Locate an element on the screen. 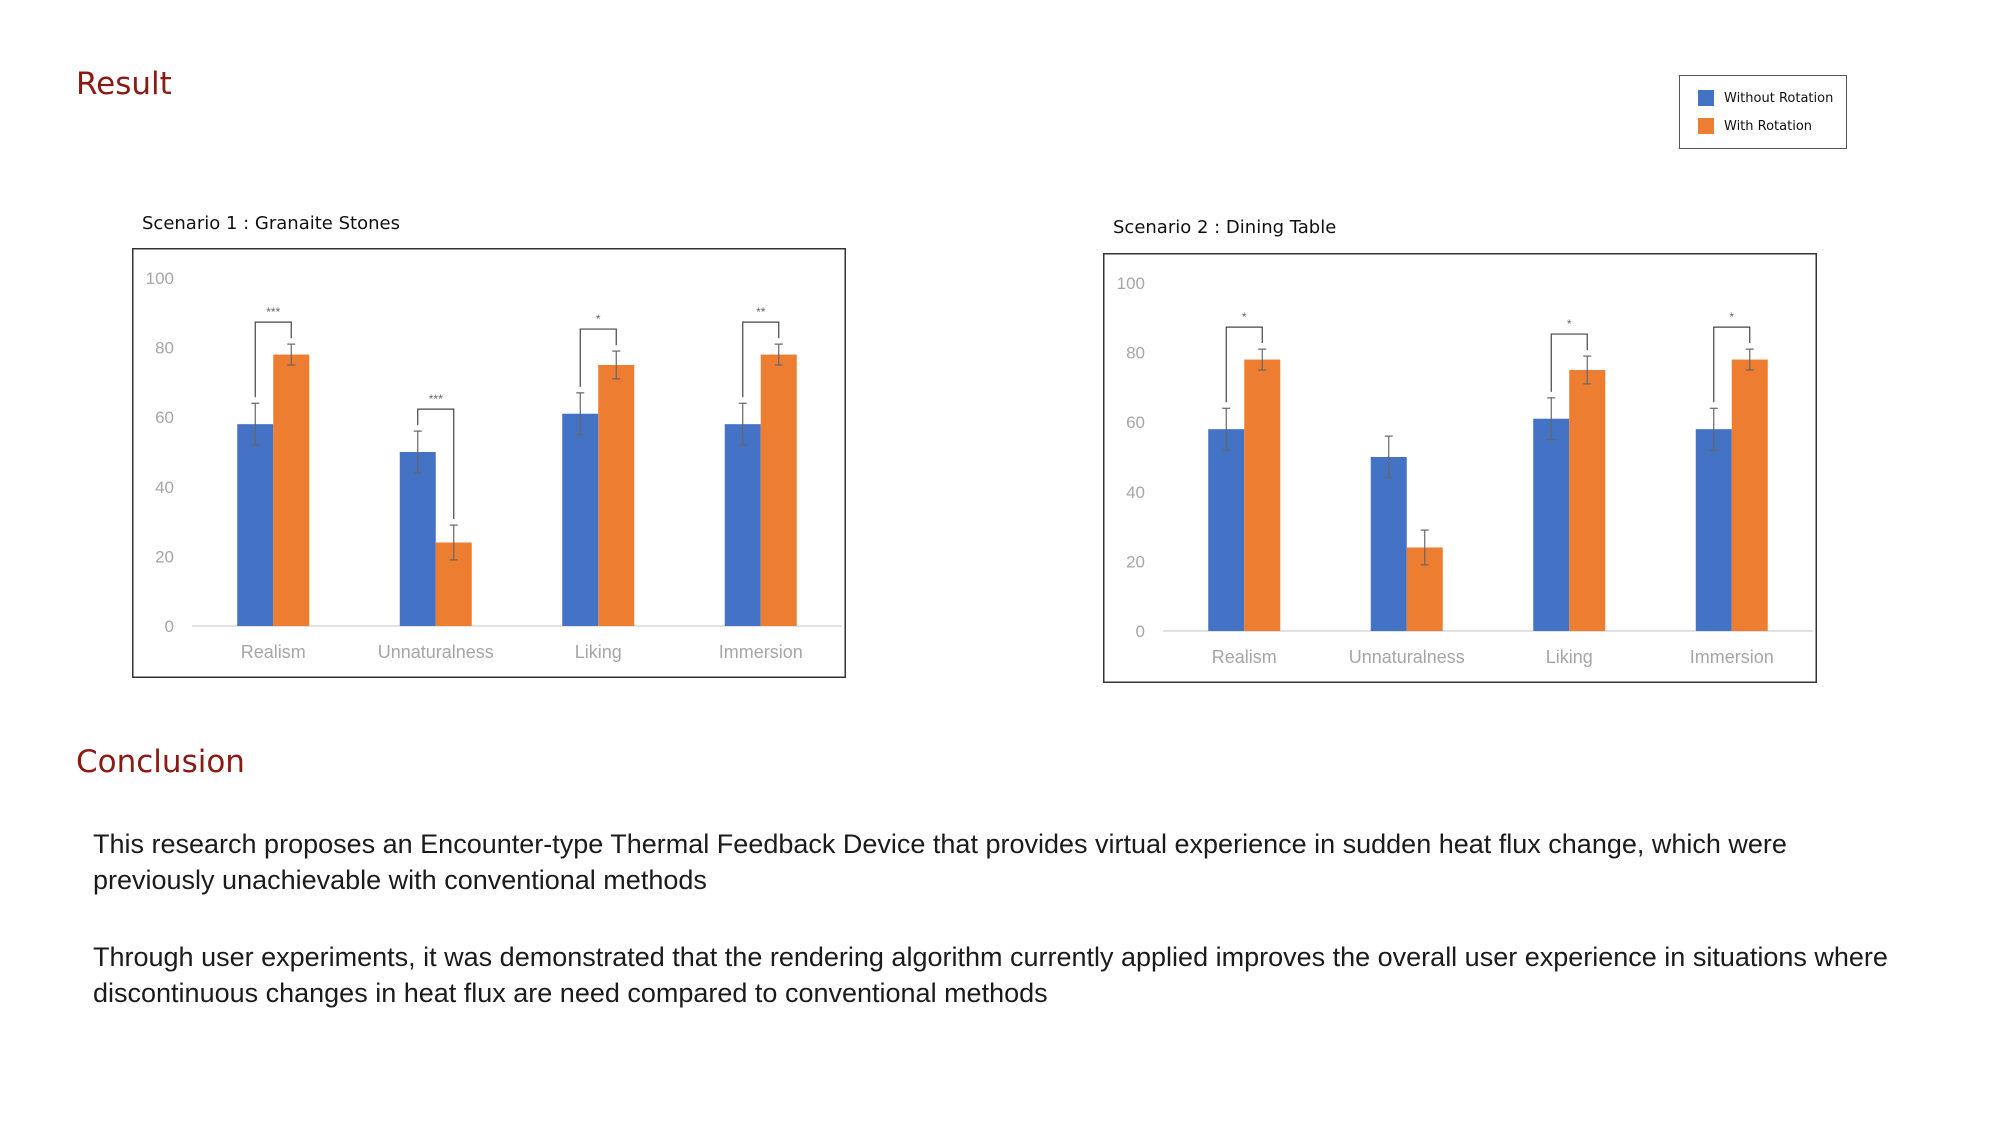 The width and height of the screenshot is (2000, 1125). legend-item-without-rotation: Without Rotation is located at coordinates (1765, 98).